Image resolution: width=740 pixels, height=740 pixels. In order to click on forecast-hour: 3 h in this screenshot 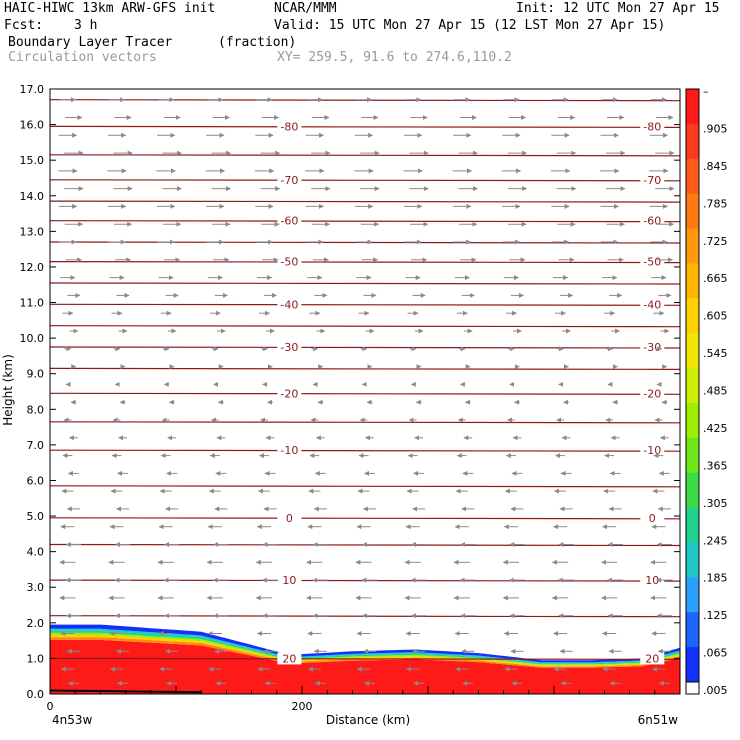, I will do `click(86, 25)`.